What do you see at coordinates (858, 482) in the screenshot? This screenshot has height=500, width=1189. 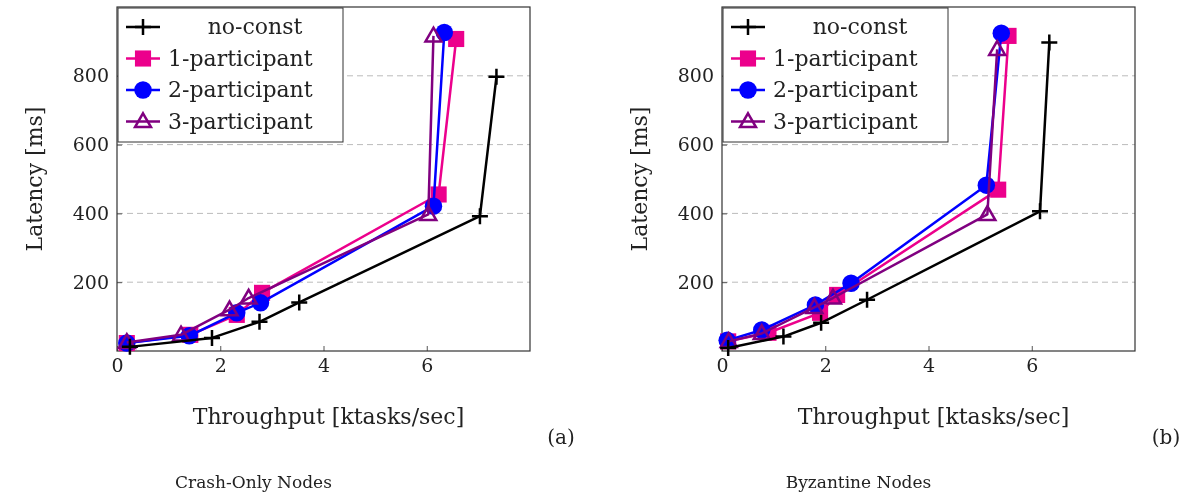 I see `text: Byzantine Nodes` at bounding box center [858, 482].